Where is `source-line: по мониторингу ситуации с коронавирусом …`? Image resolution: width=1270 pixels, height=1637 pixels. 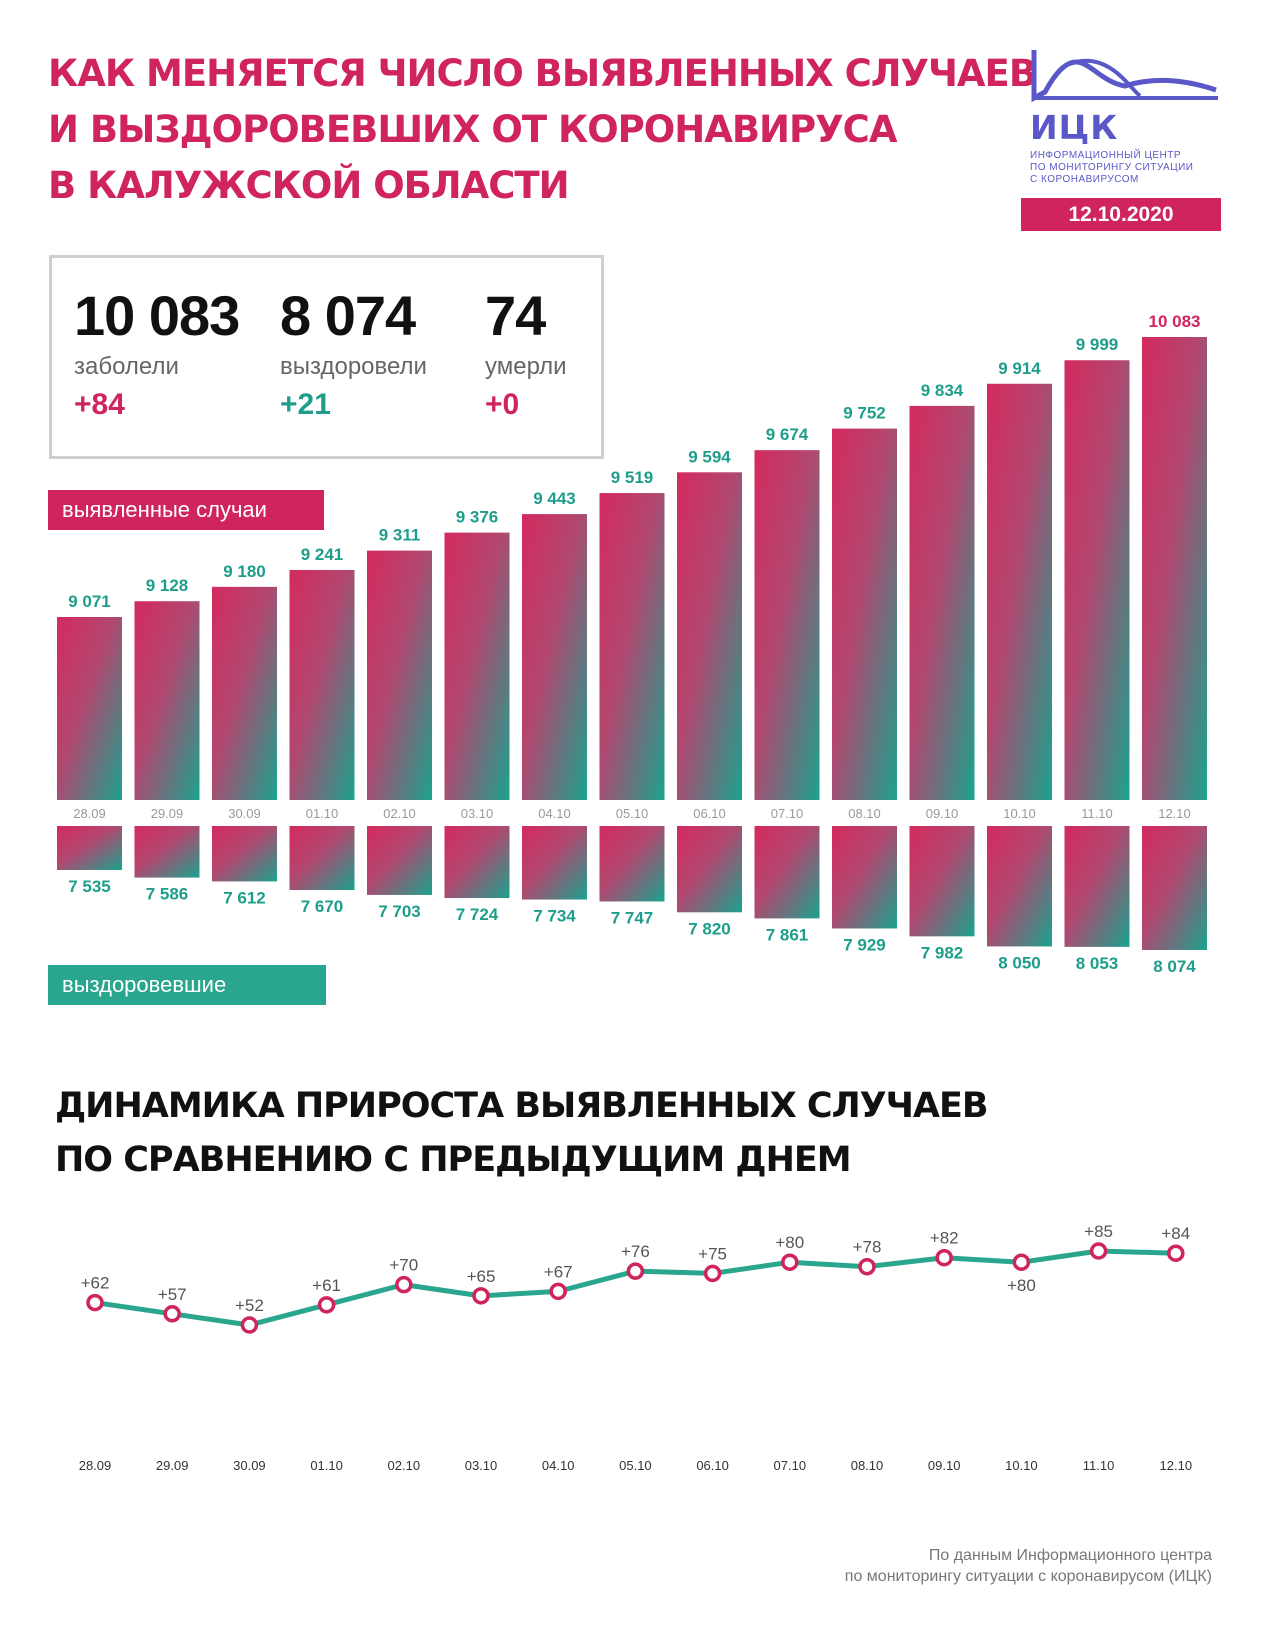
source-line: по мониторингу ситуации с коронавирусом … is located at coordinates (1028, 1576).